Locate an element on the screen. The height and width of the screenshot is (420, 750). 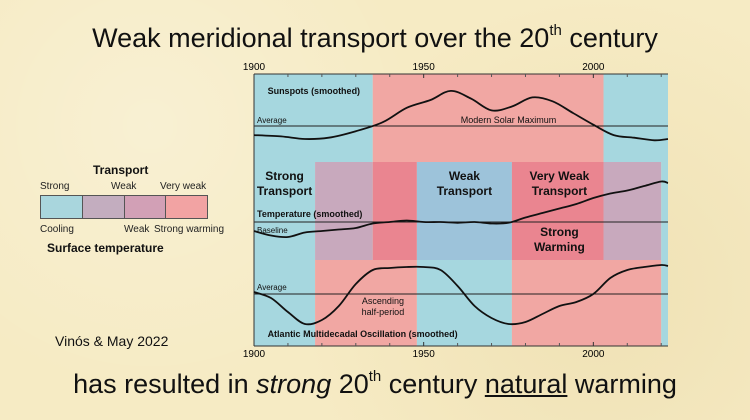
sunspots-average-label: Average is located at coordinates (272, 120).